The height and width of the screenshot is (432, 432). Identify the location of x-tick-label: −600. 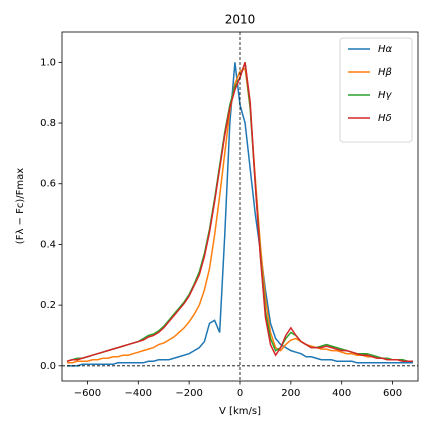
(87, 393).